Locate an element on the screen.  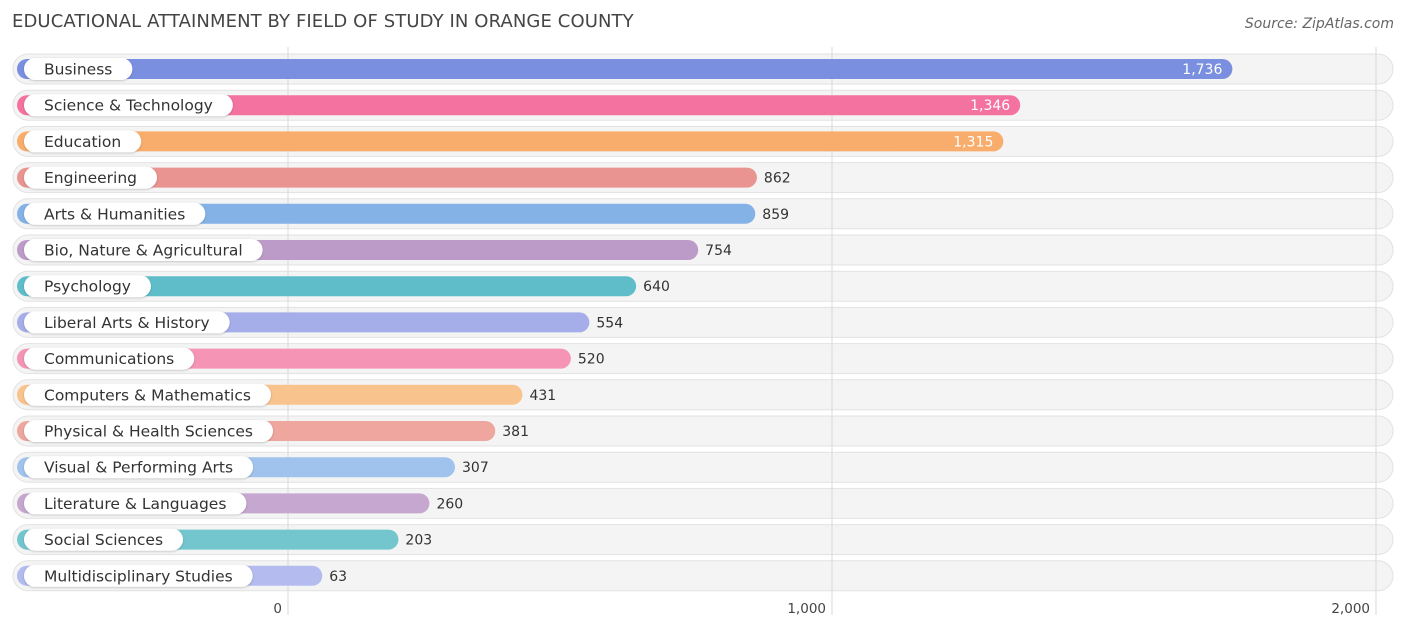
category-label: Liberal Arts & History is located at coordinates (127, 323).